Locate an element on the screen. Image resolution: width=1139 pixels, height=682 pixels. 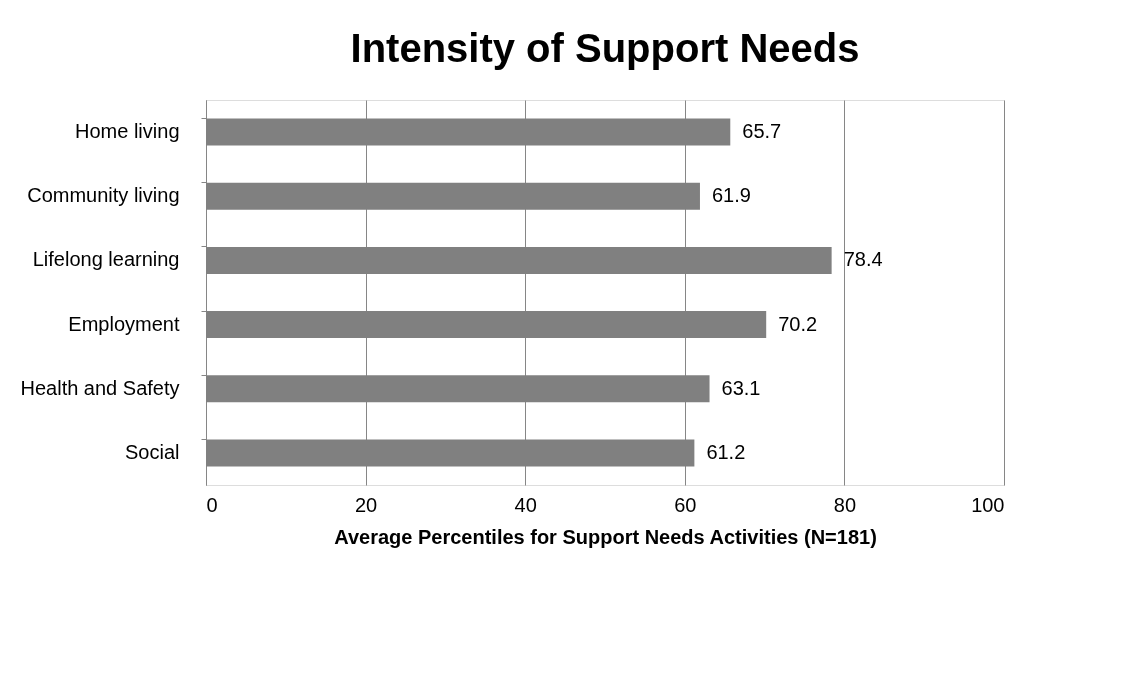
data-label: 63.1 is located at coordinates (741, 387).